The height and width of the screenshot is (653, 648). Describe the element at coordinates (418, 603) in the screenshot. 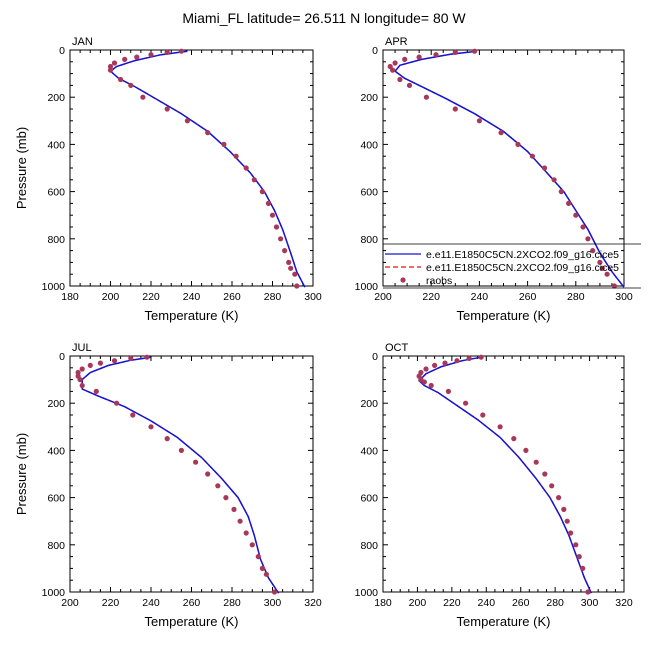

I see `x-tick-label: 200` at that location.